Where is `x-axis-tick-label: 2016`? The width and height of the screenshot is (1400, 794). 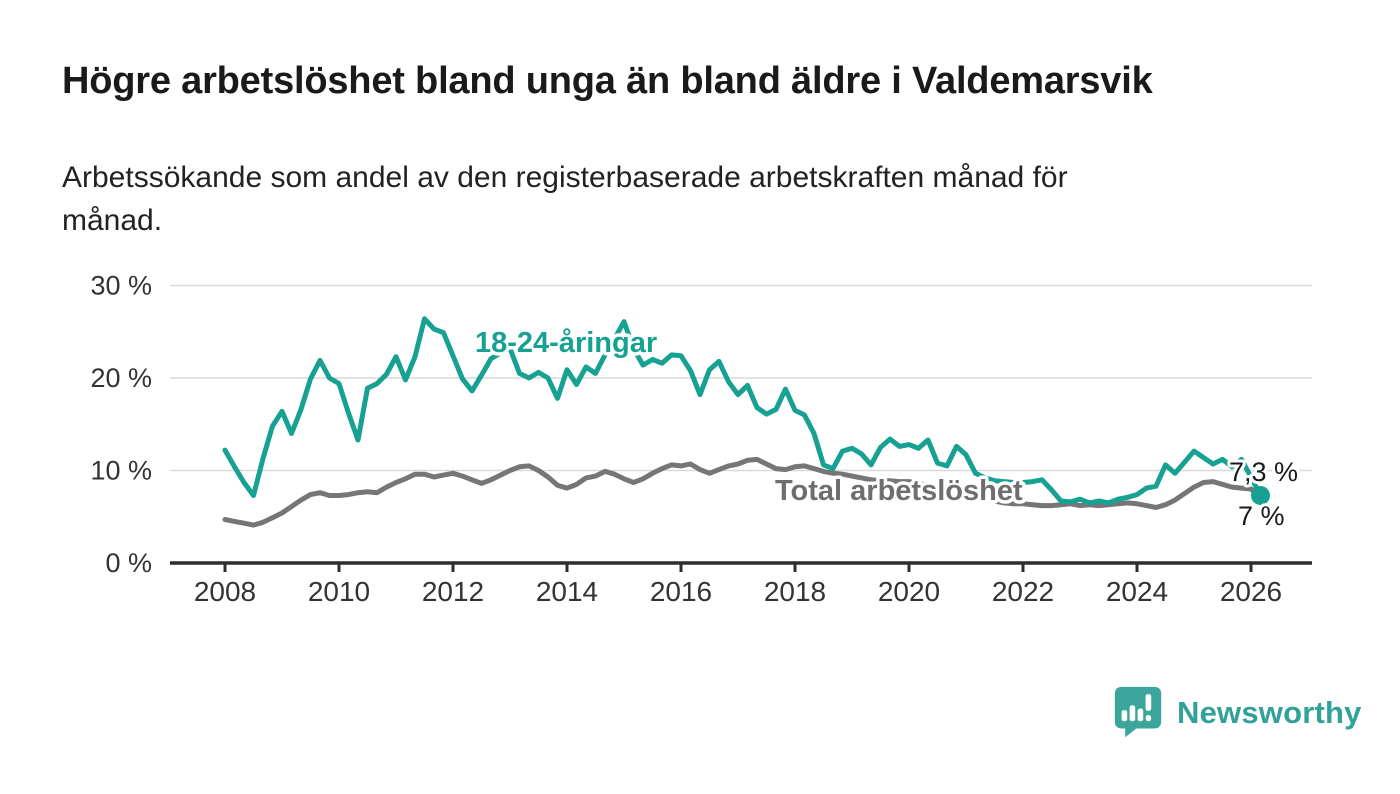 x-axis-tick-label: 2016 is located at coordinates (681, 591).